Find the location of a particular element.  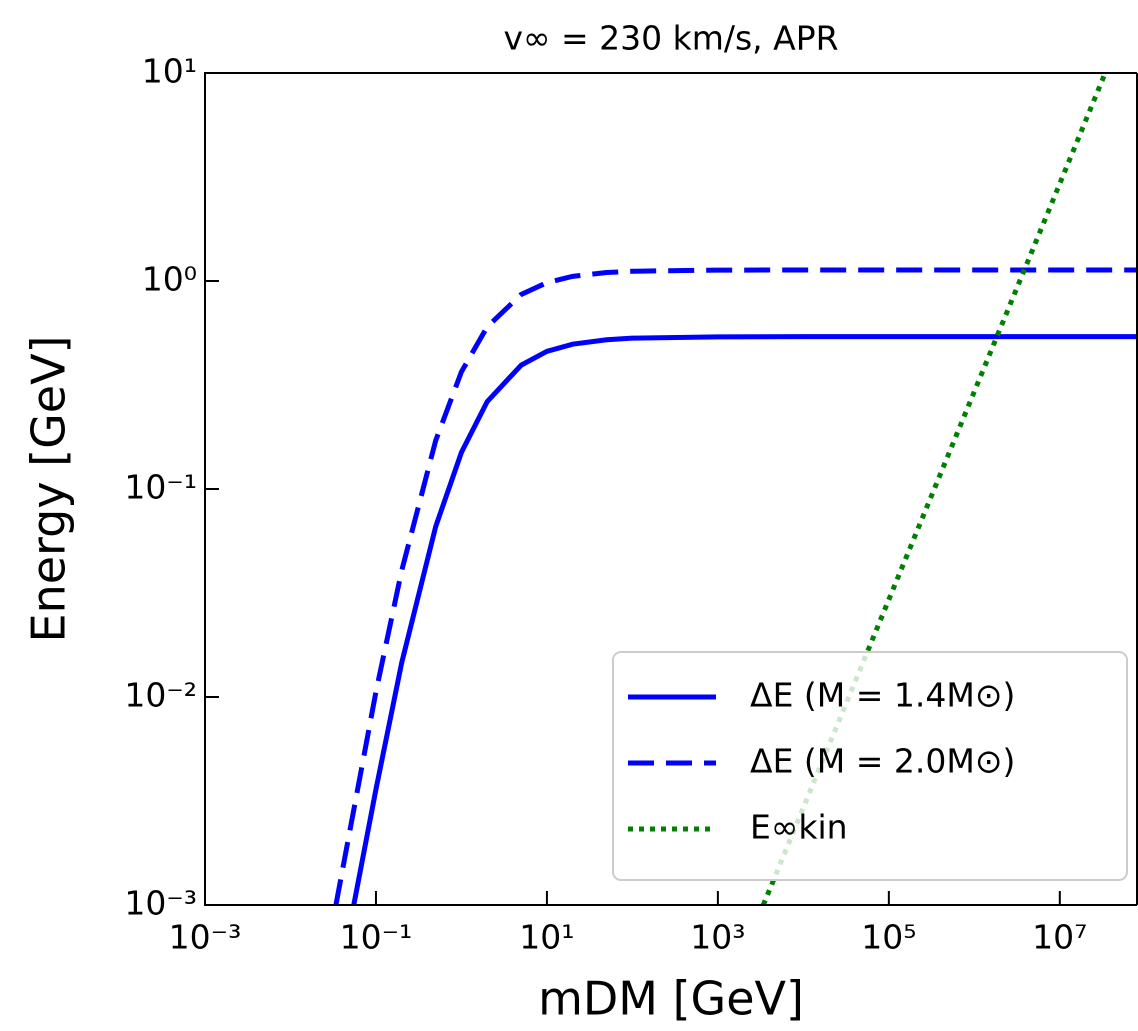

x-tick-label: 10⁵ is located at coordinates (888, 937).